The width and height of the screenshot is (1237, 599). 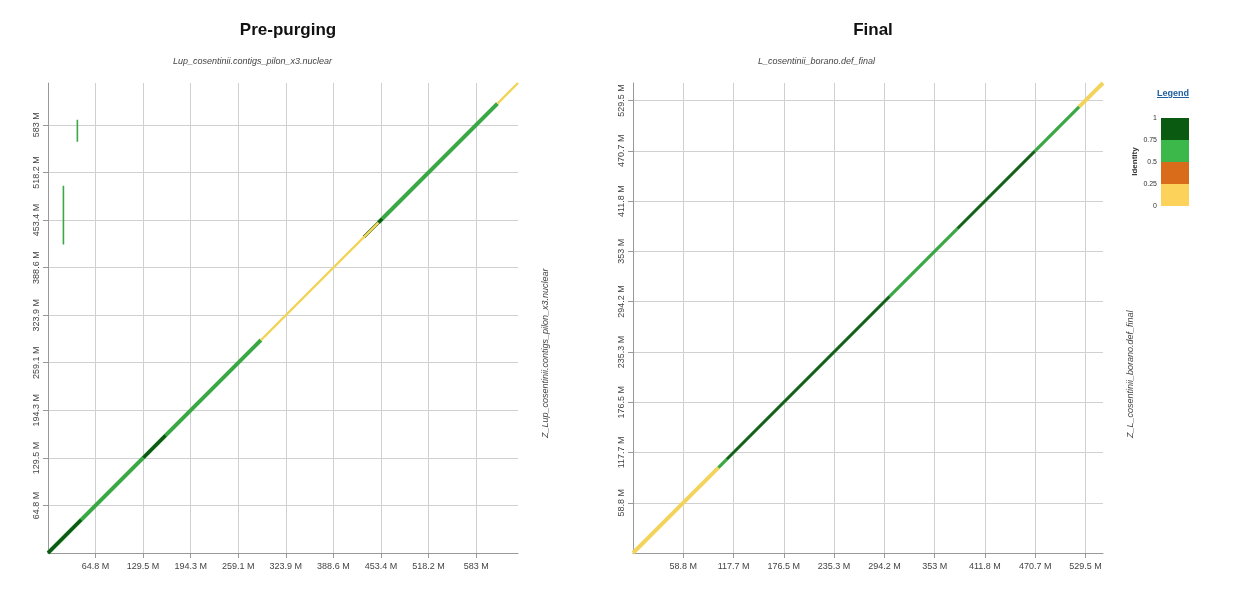 What do you see at coordinates (35, 458) in the screenshot?
I see `y-tick-label: 129.5 M` at bounding box center [35, 458].